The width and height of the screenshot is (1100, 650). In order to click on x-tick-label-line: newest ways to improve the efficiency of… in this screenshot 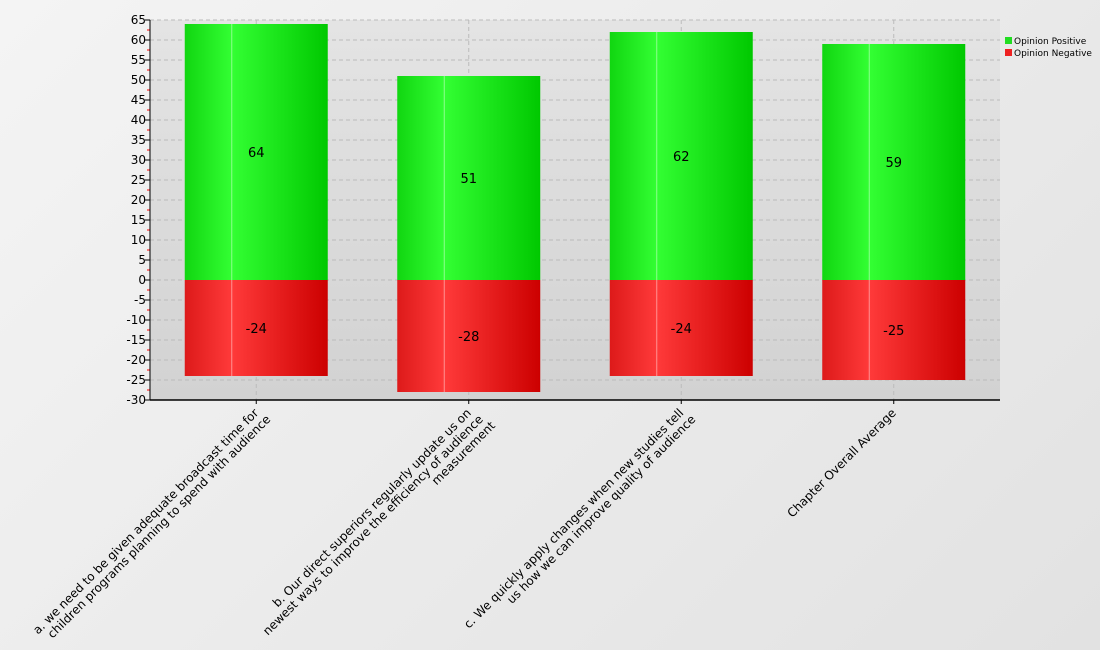, I will do `click(373, 525)`.